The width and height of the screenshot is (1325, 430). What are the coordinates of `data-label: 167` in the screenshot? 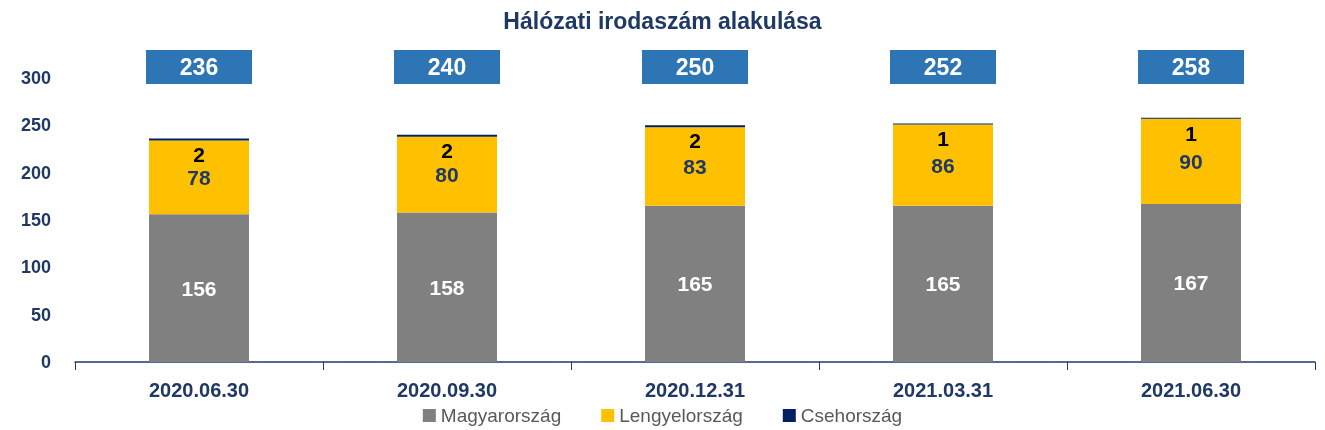 It's located at (1191, 283).